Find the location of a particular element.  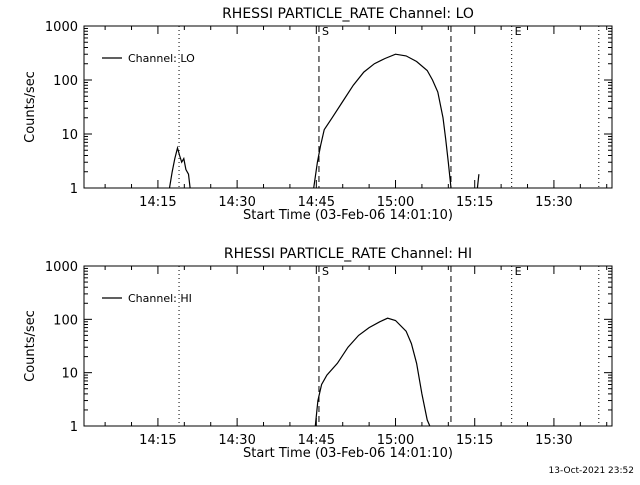

footer-timestamp: 13-Oct-2021 23:52 is located at coordinates (591, 471).